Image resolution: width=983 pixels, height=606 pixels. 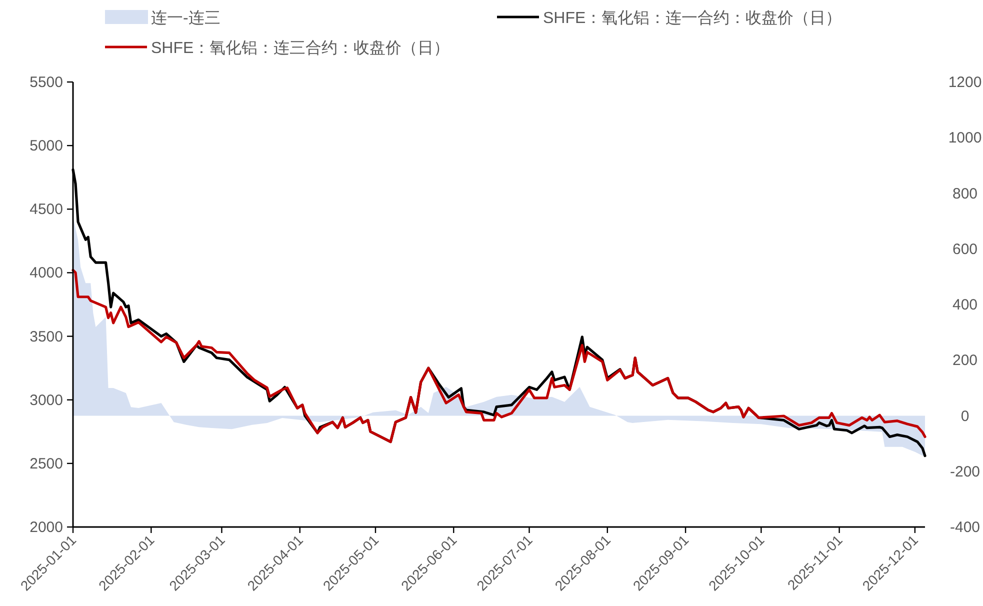 I want to click on y2-tick-label: 600, so click(x=965, y=249).